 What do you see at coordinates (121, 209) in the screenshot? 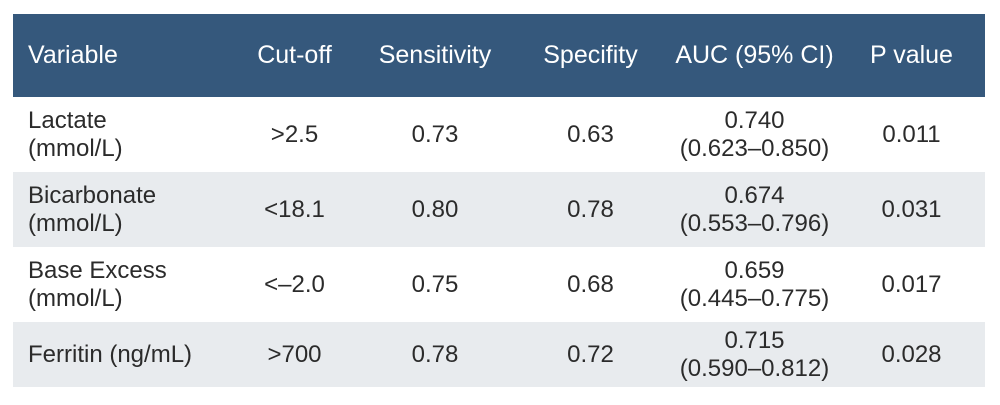
I see `cell-variable: Bicarbonate (mmol/L)` at bounding box center [121, 209].